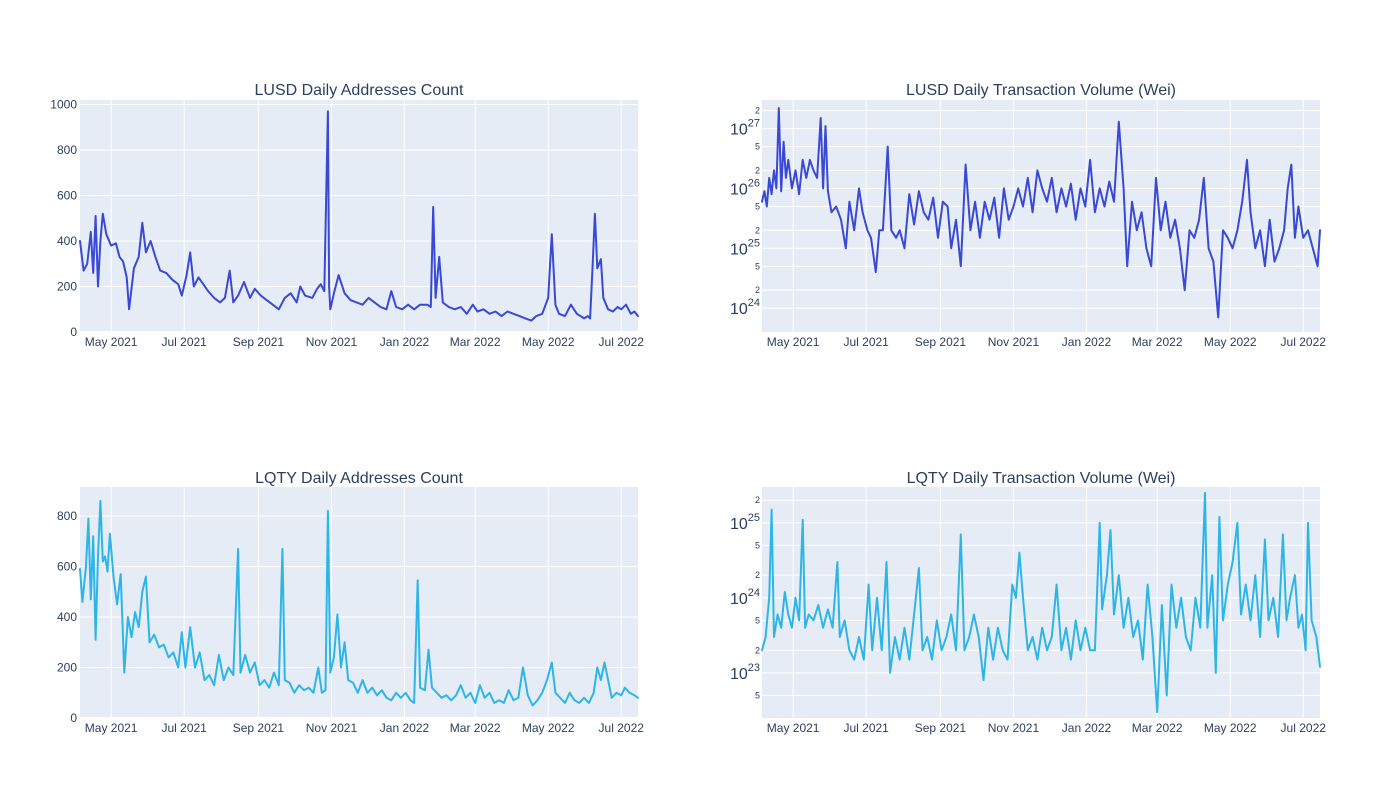 This screenshot has width=1400, height=805. I want to click on y-major-tick-label: 1027, so click(745, 128).